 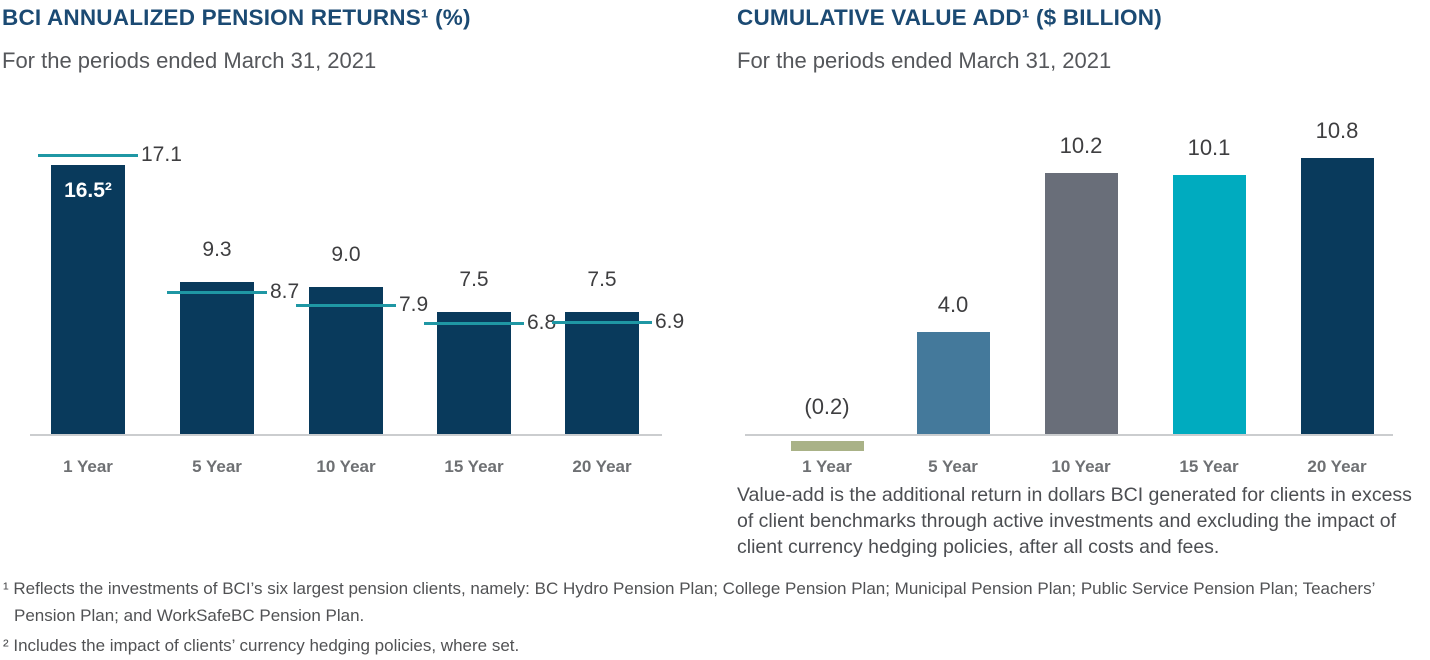 What do you see at coordinates (346, 254) in the screenshot?
I see `bar-value-label: 9.0` at bounding box center [346, 254].